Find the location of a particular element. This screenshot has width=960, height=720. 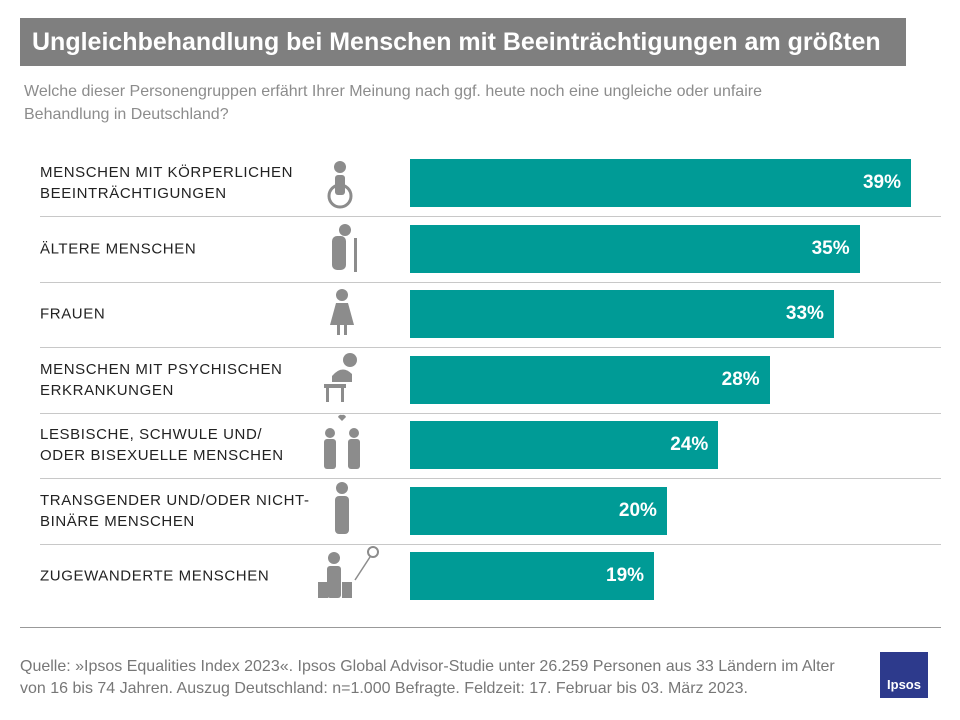

footer-rule is located at coordinates (480, 627).